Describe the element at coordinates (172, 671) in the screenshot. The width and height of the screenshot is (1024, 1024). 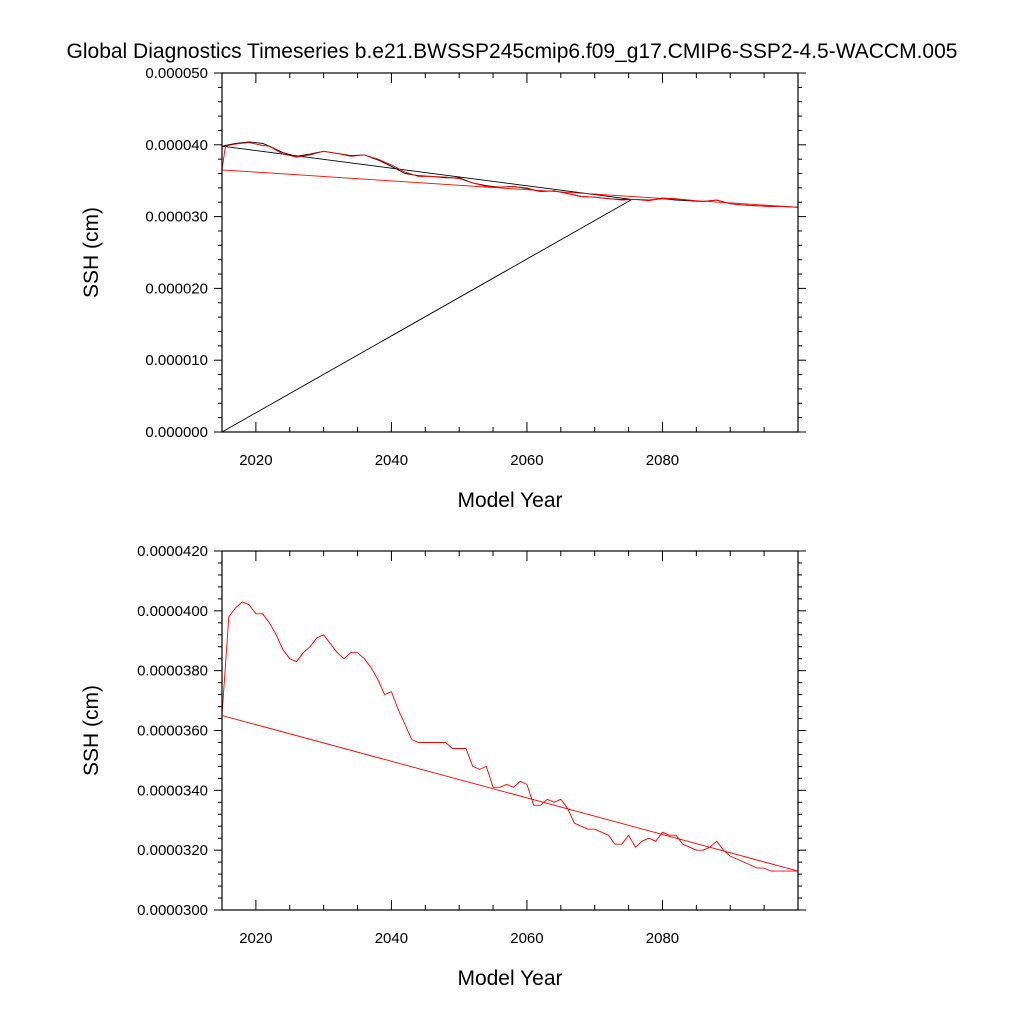
I see `y-tick-label: 0.0000380` at that location.